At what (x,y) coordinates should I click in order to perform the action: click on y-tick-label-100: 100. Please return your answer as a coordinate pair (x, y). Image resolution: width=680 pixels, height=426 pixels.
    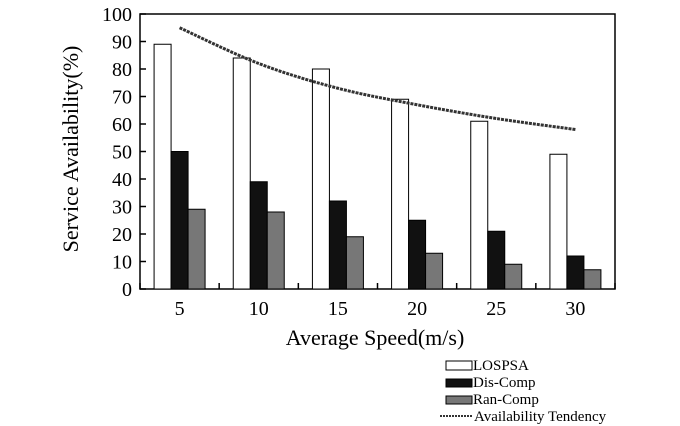
    Looking at the image, I should click on (117, 15).